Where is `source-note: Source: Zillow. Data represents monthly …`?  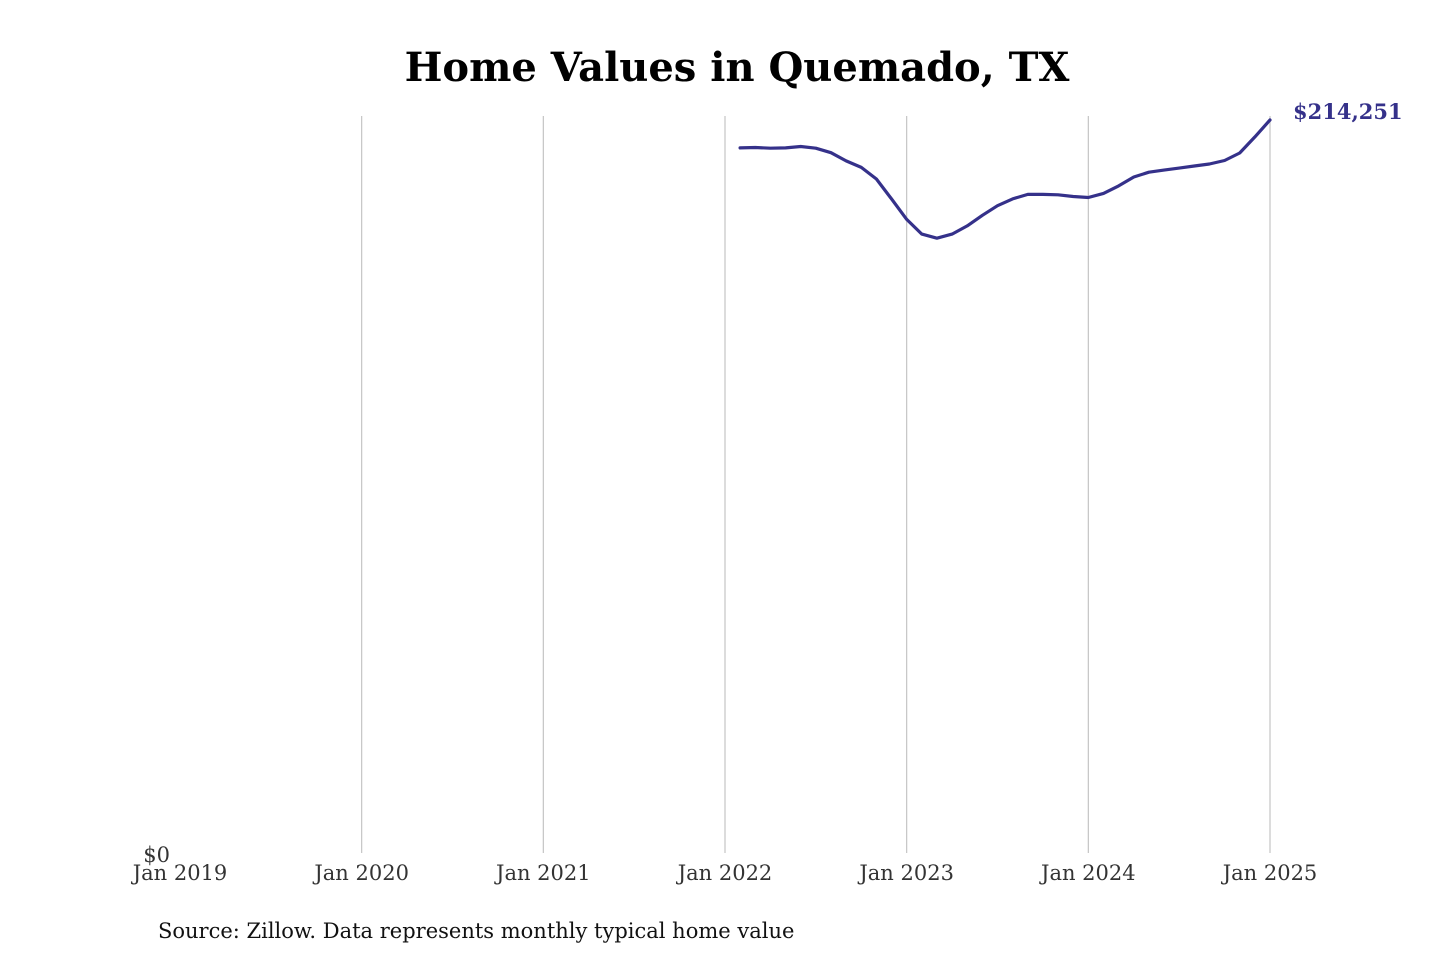 source-note: Source: Zillow. Data represents monthly … is located at coordinates (476, 931).